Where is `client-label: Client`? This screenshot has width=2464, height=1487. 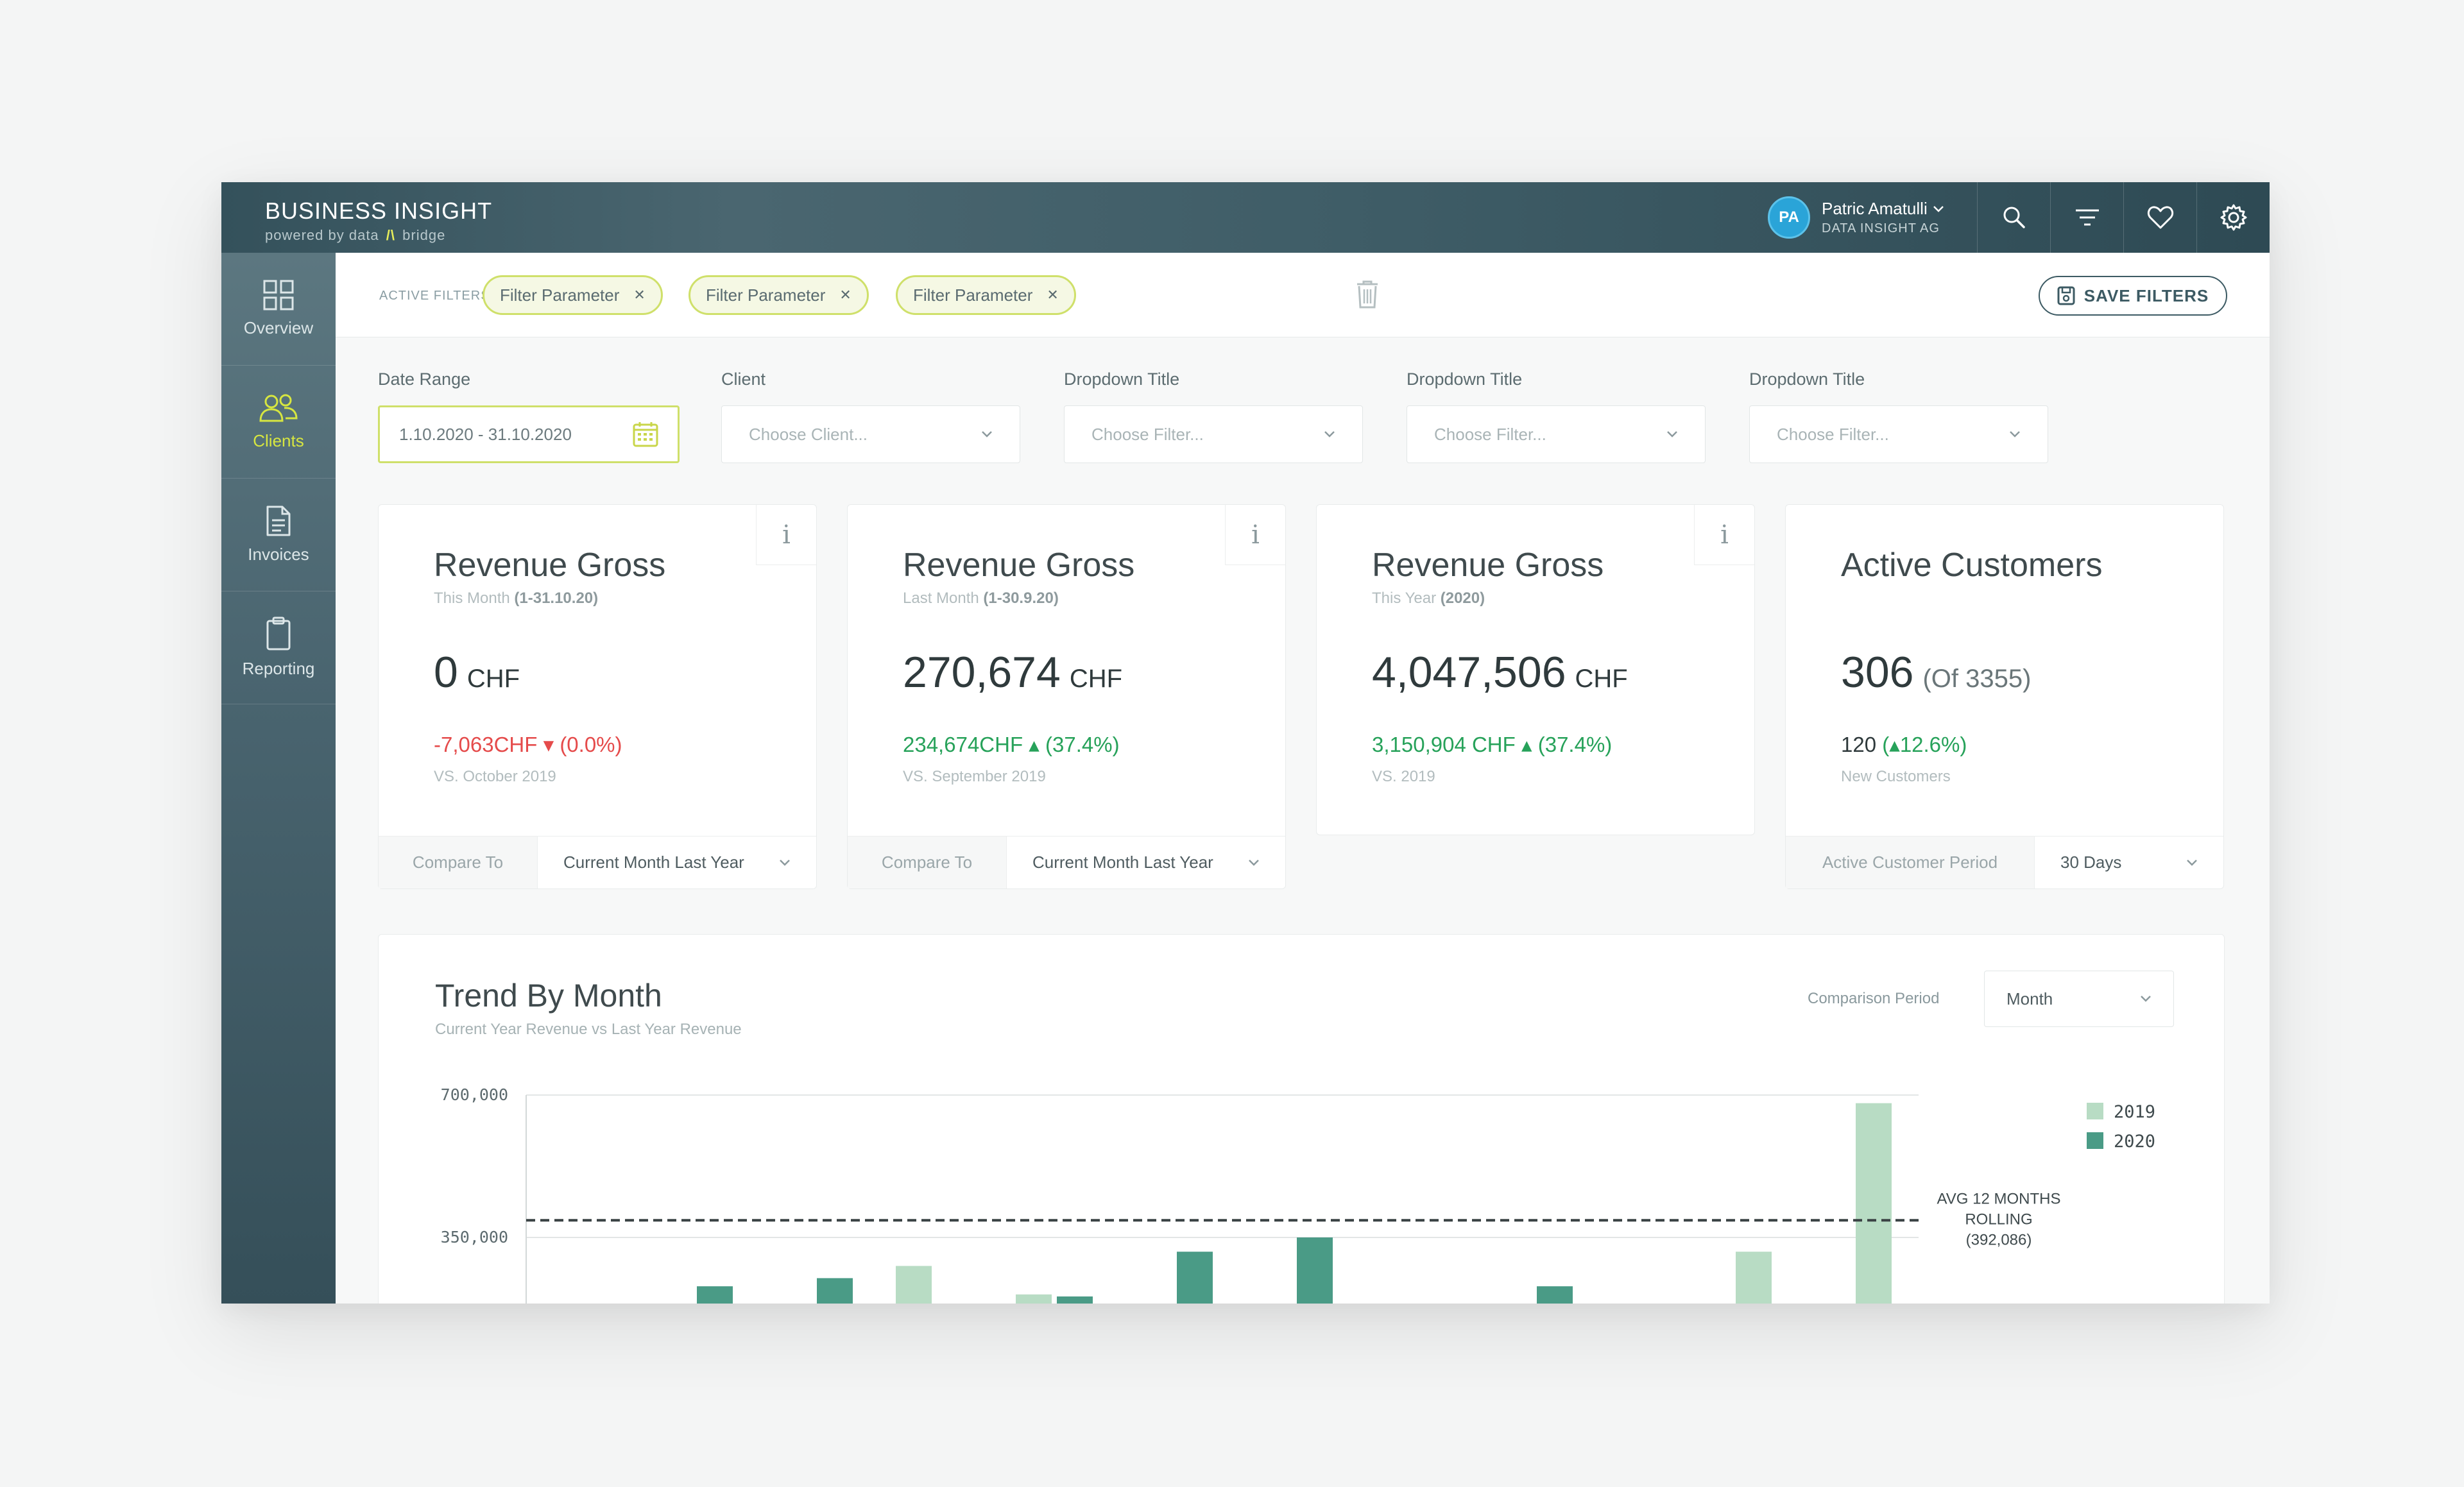 client-label: Client is located at coordinates (744, 379).